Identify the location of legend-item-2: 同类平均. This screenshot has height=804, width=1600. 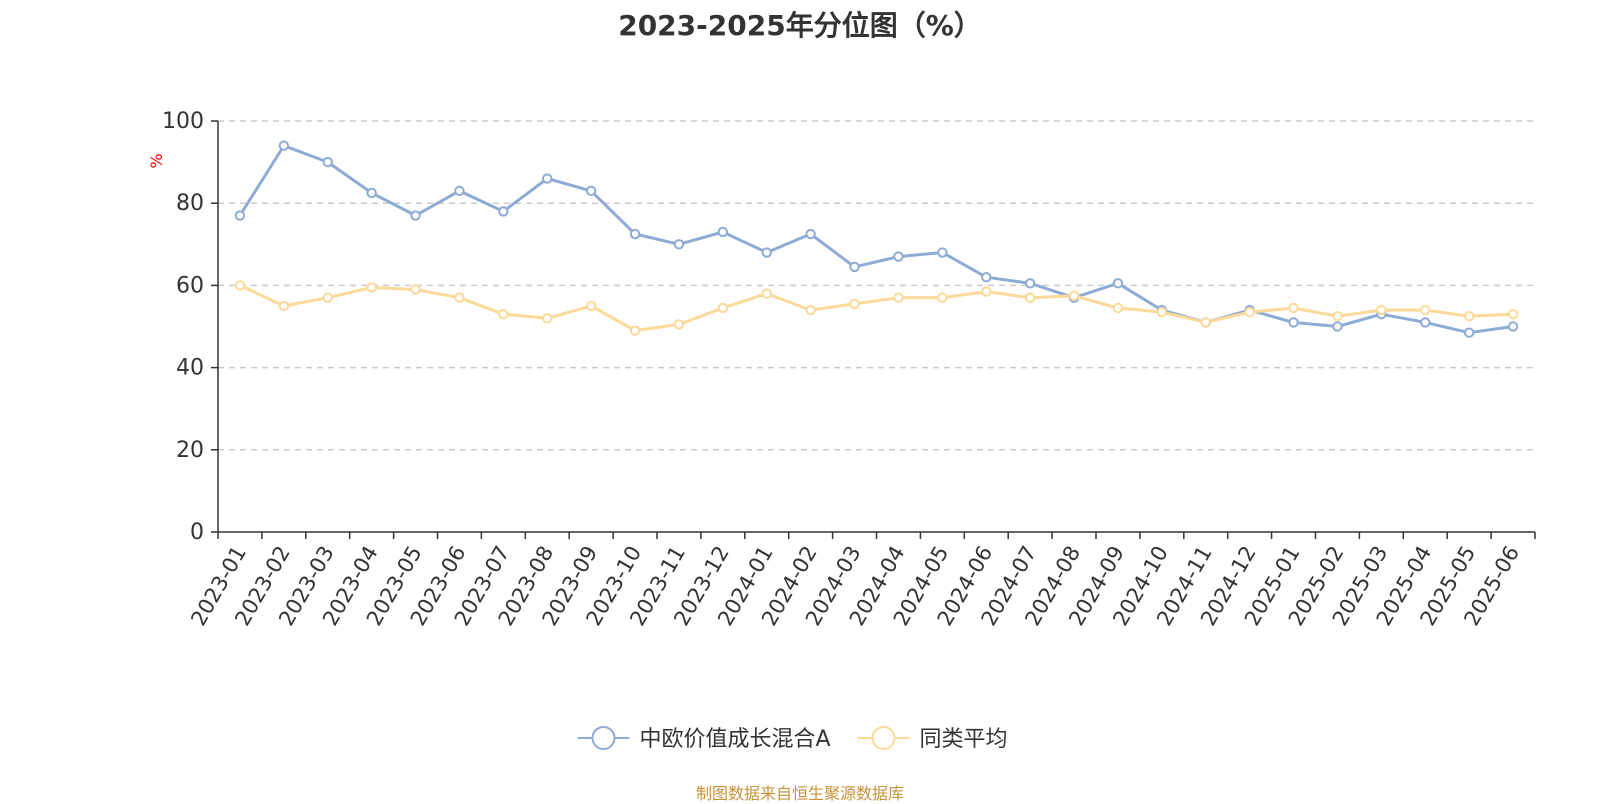
(932, 739).